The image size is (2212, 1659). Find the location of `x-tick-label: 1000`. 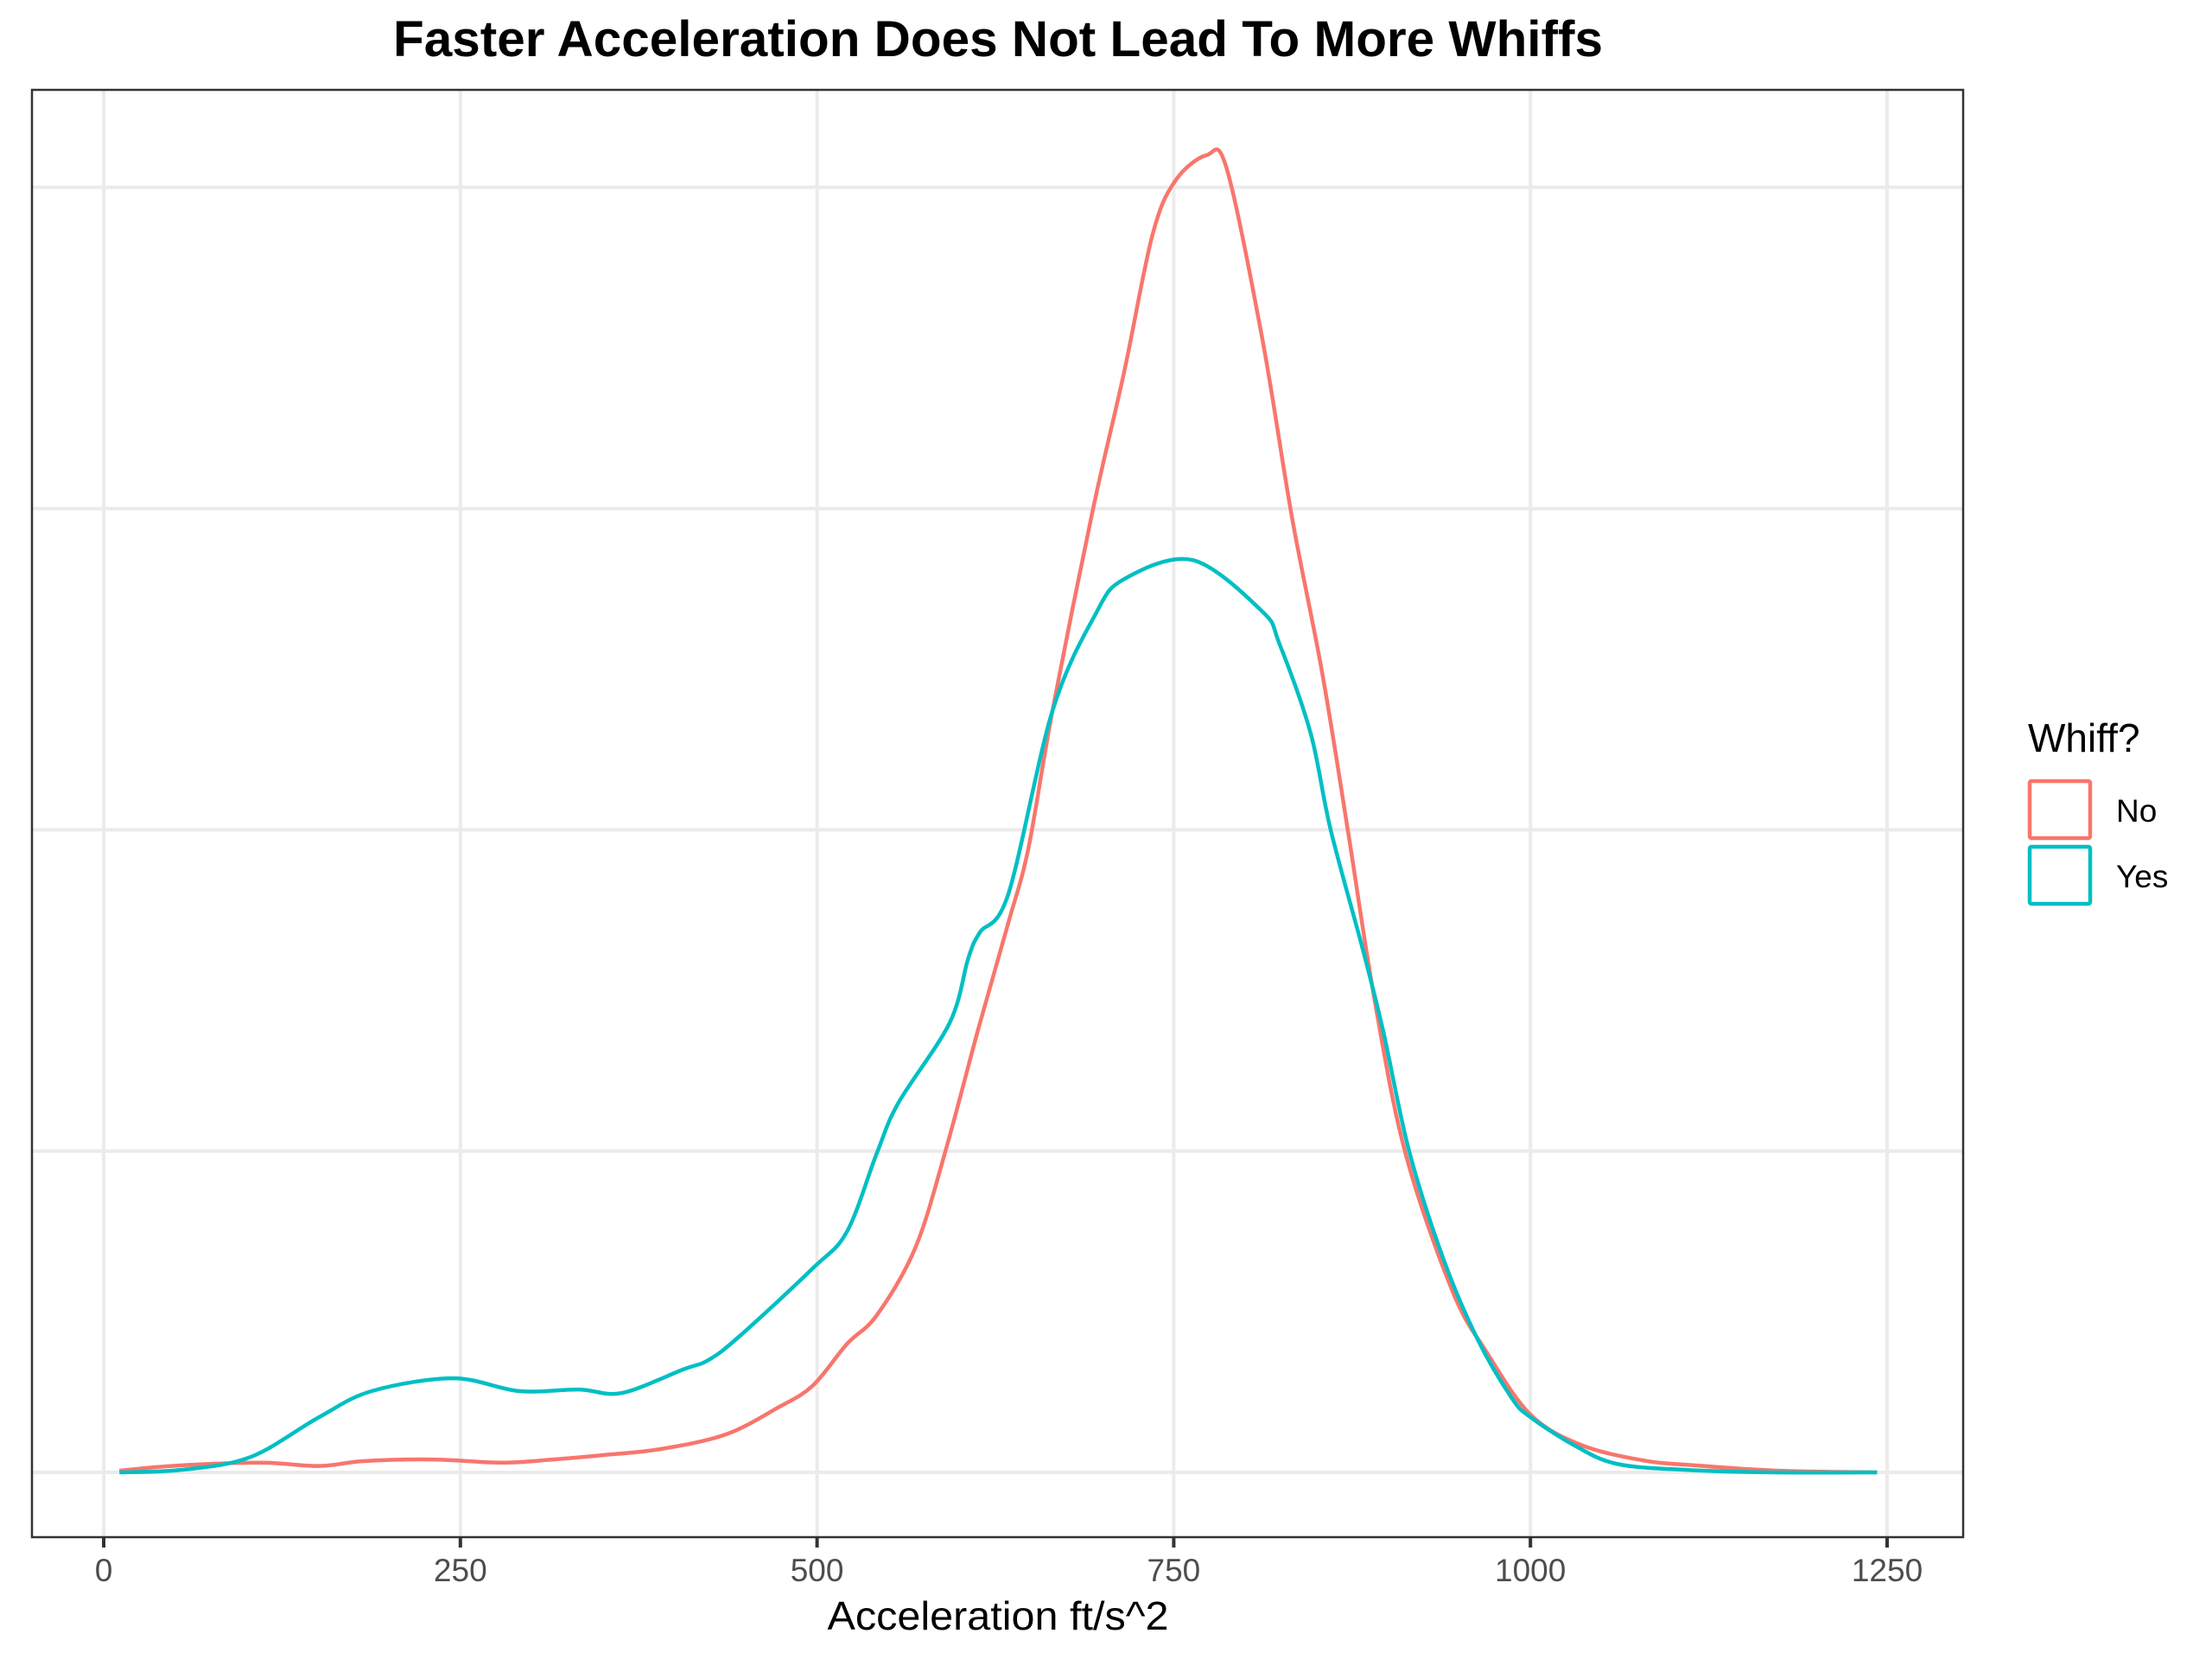

x-tick-label: 1000 is located at coordinates (1530, 1570).